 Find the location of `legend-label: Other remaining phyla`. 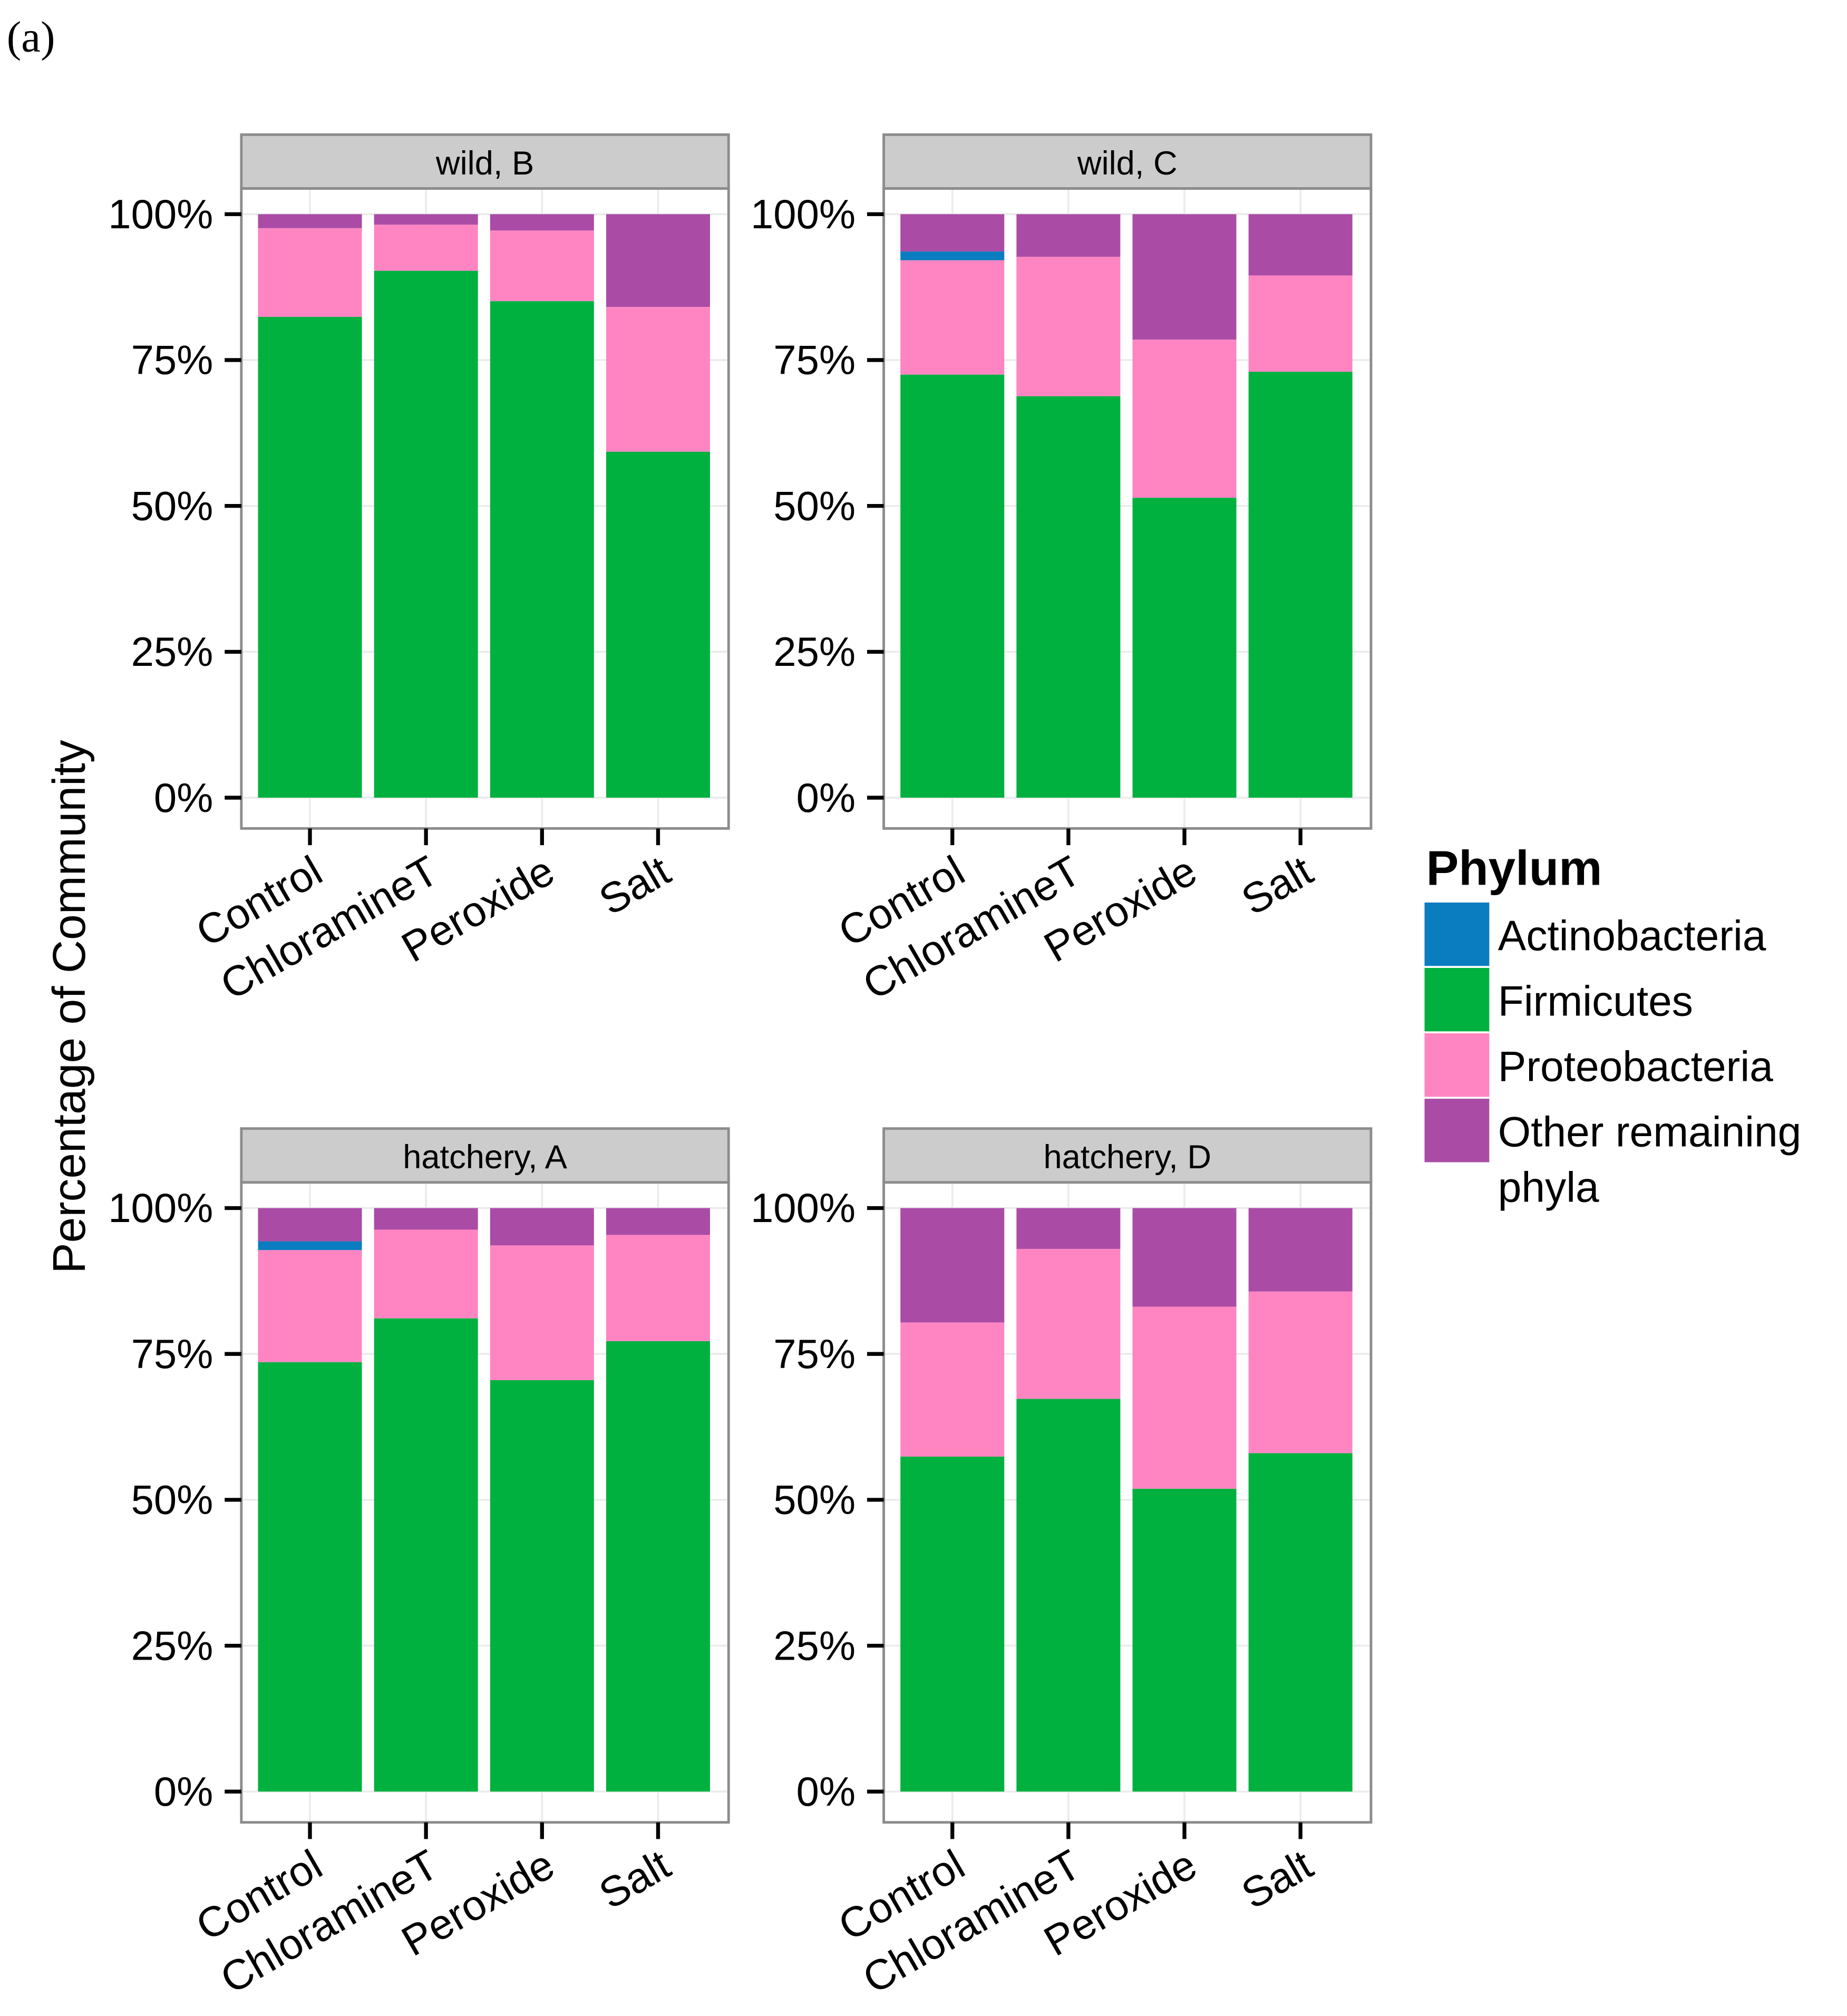

legend-label: Other remaining phyla is located at coordinates (1650, 1160).